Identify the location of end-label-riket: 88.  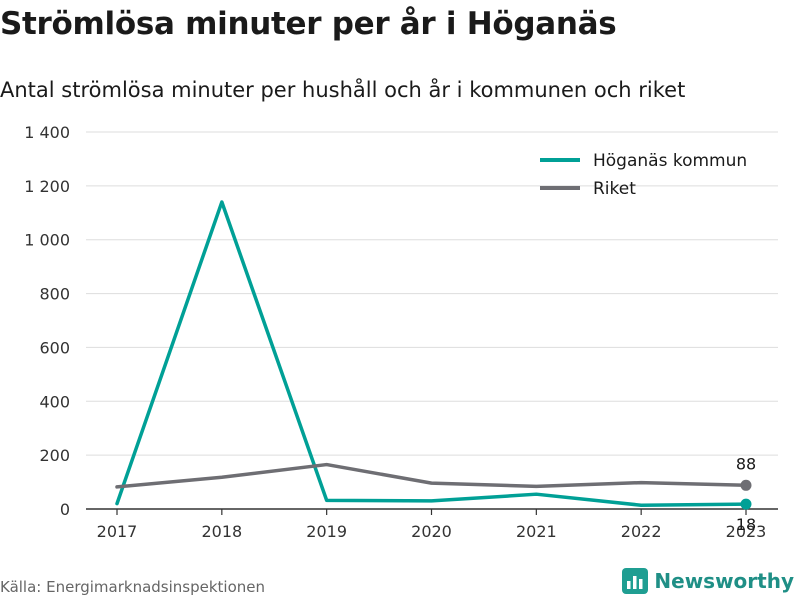
(746, 463).